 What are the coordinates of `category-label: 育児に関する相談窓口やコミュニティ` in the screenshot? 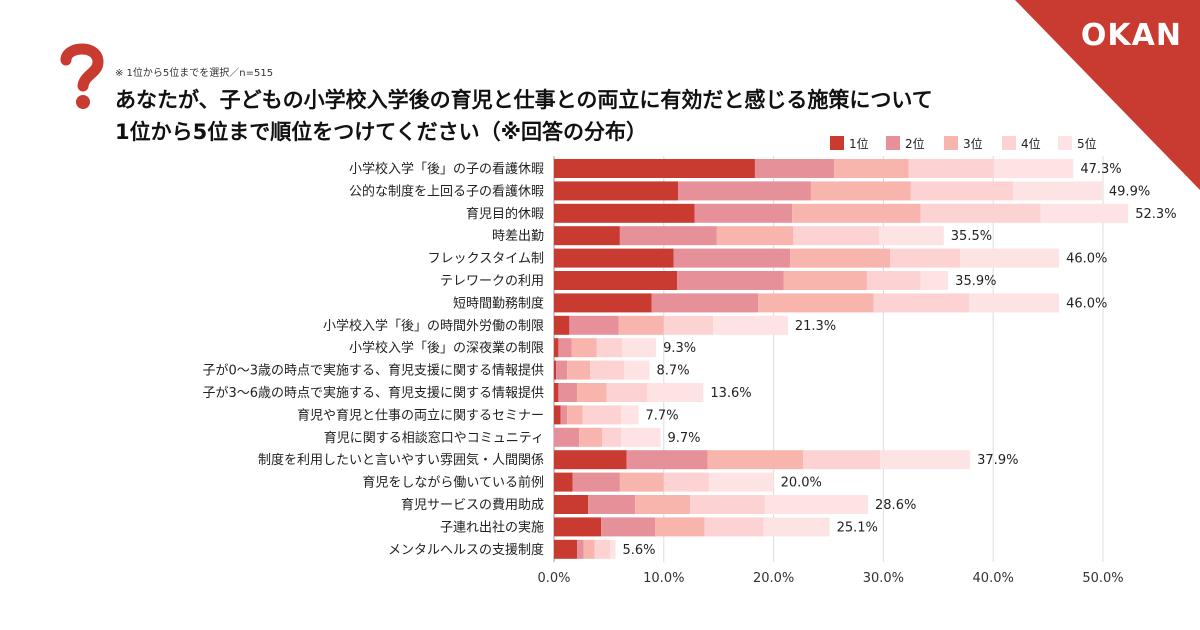 It's located at (434, 438).